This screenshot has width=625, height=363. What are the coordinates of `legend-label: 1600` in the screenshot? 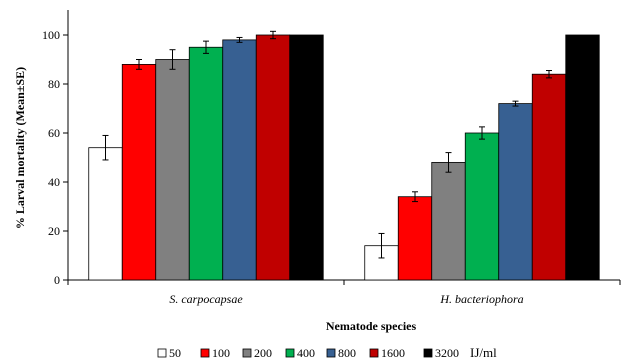 It's located at (393, 353).